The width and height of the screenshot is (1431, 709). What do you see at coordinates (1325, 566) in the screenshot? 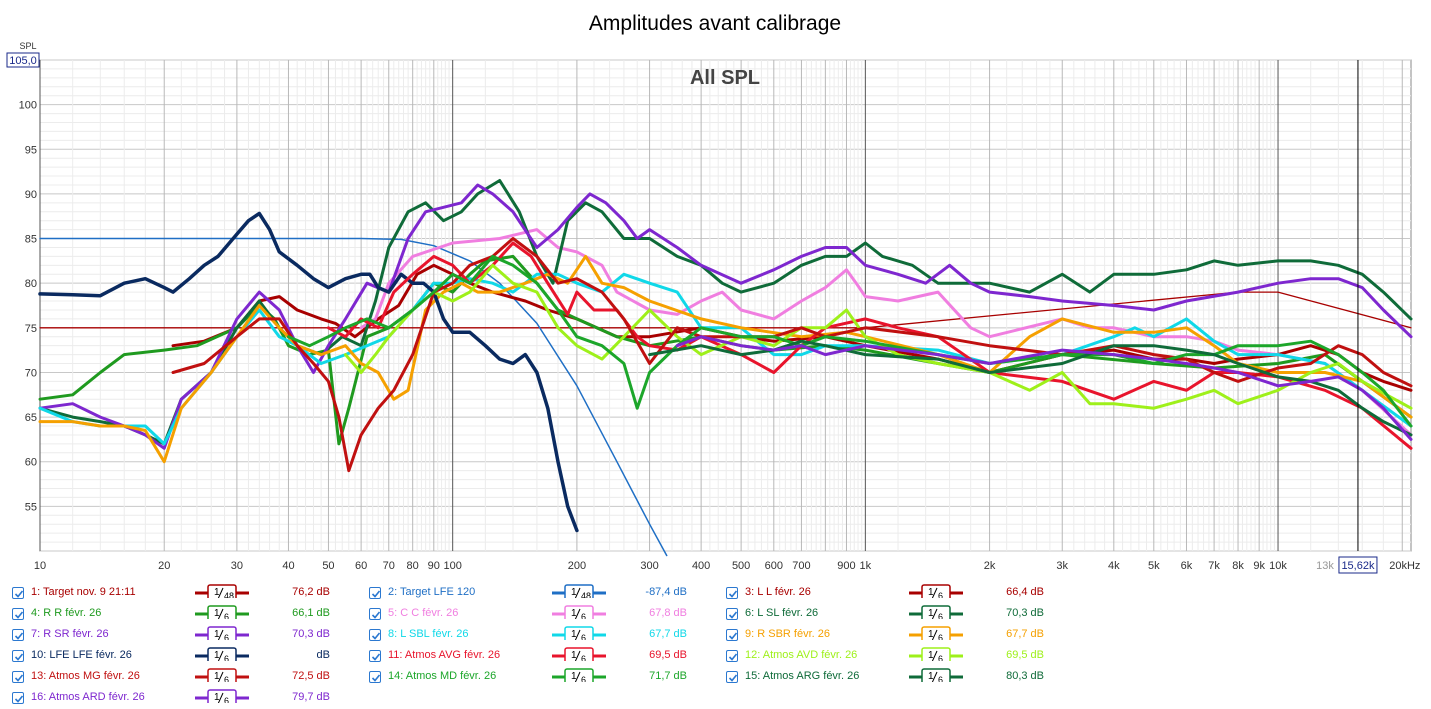
I see `x-tick-label: 13k` at bounding box center [1325, 566].